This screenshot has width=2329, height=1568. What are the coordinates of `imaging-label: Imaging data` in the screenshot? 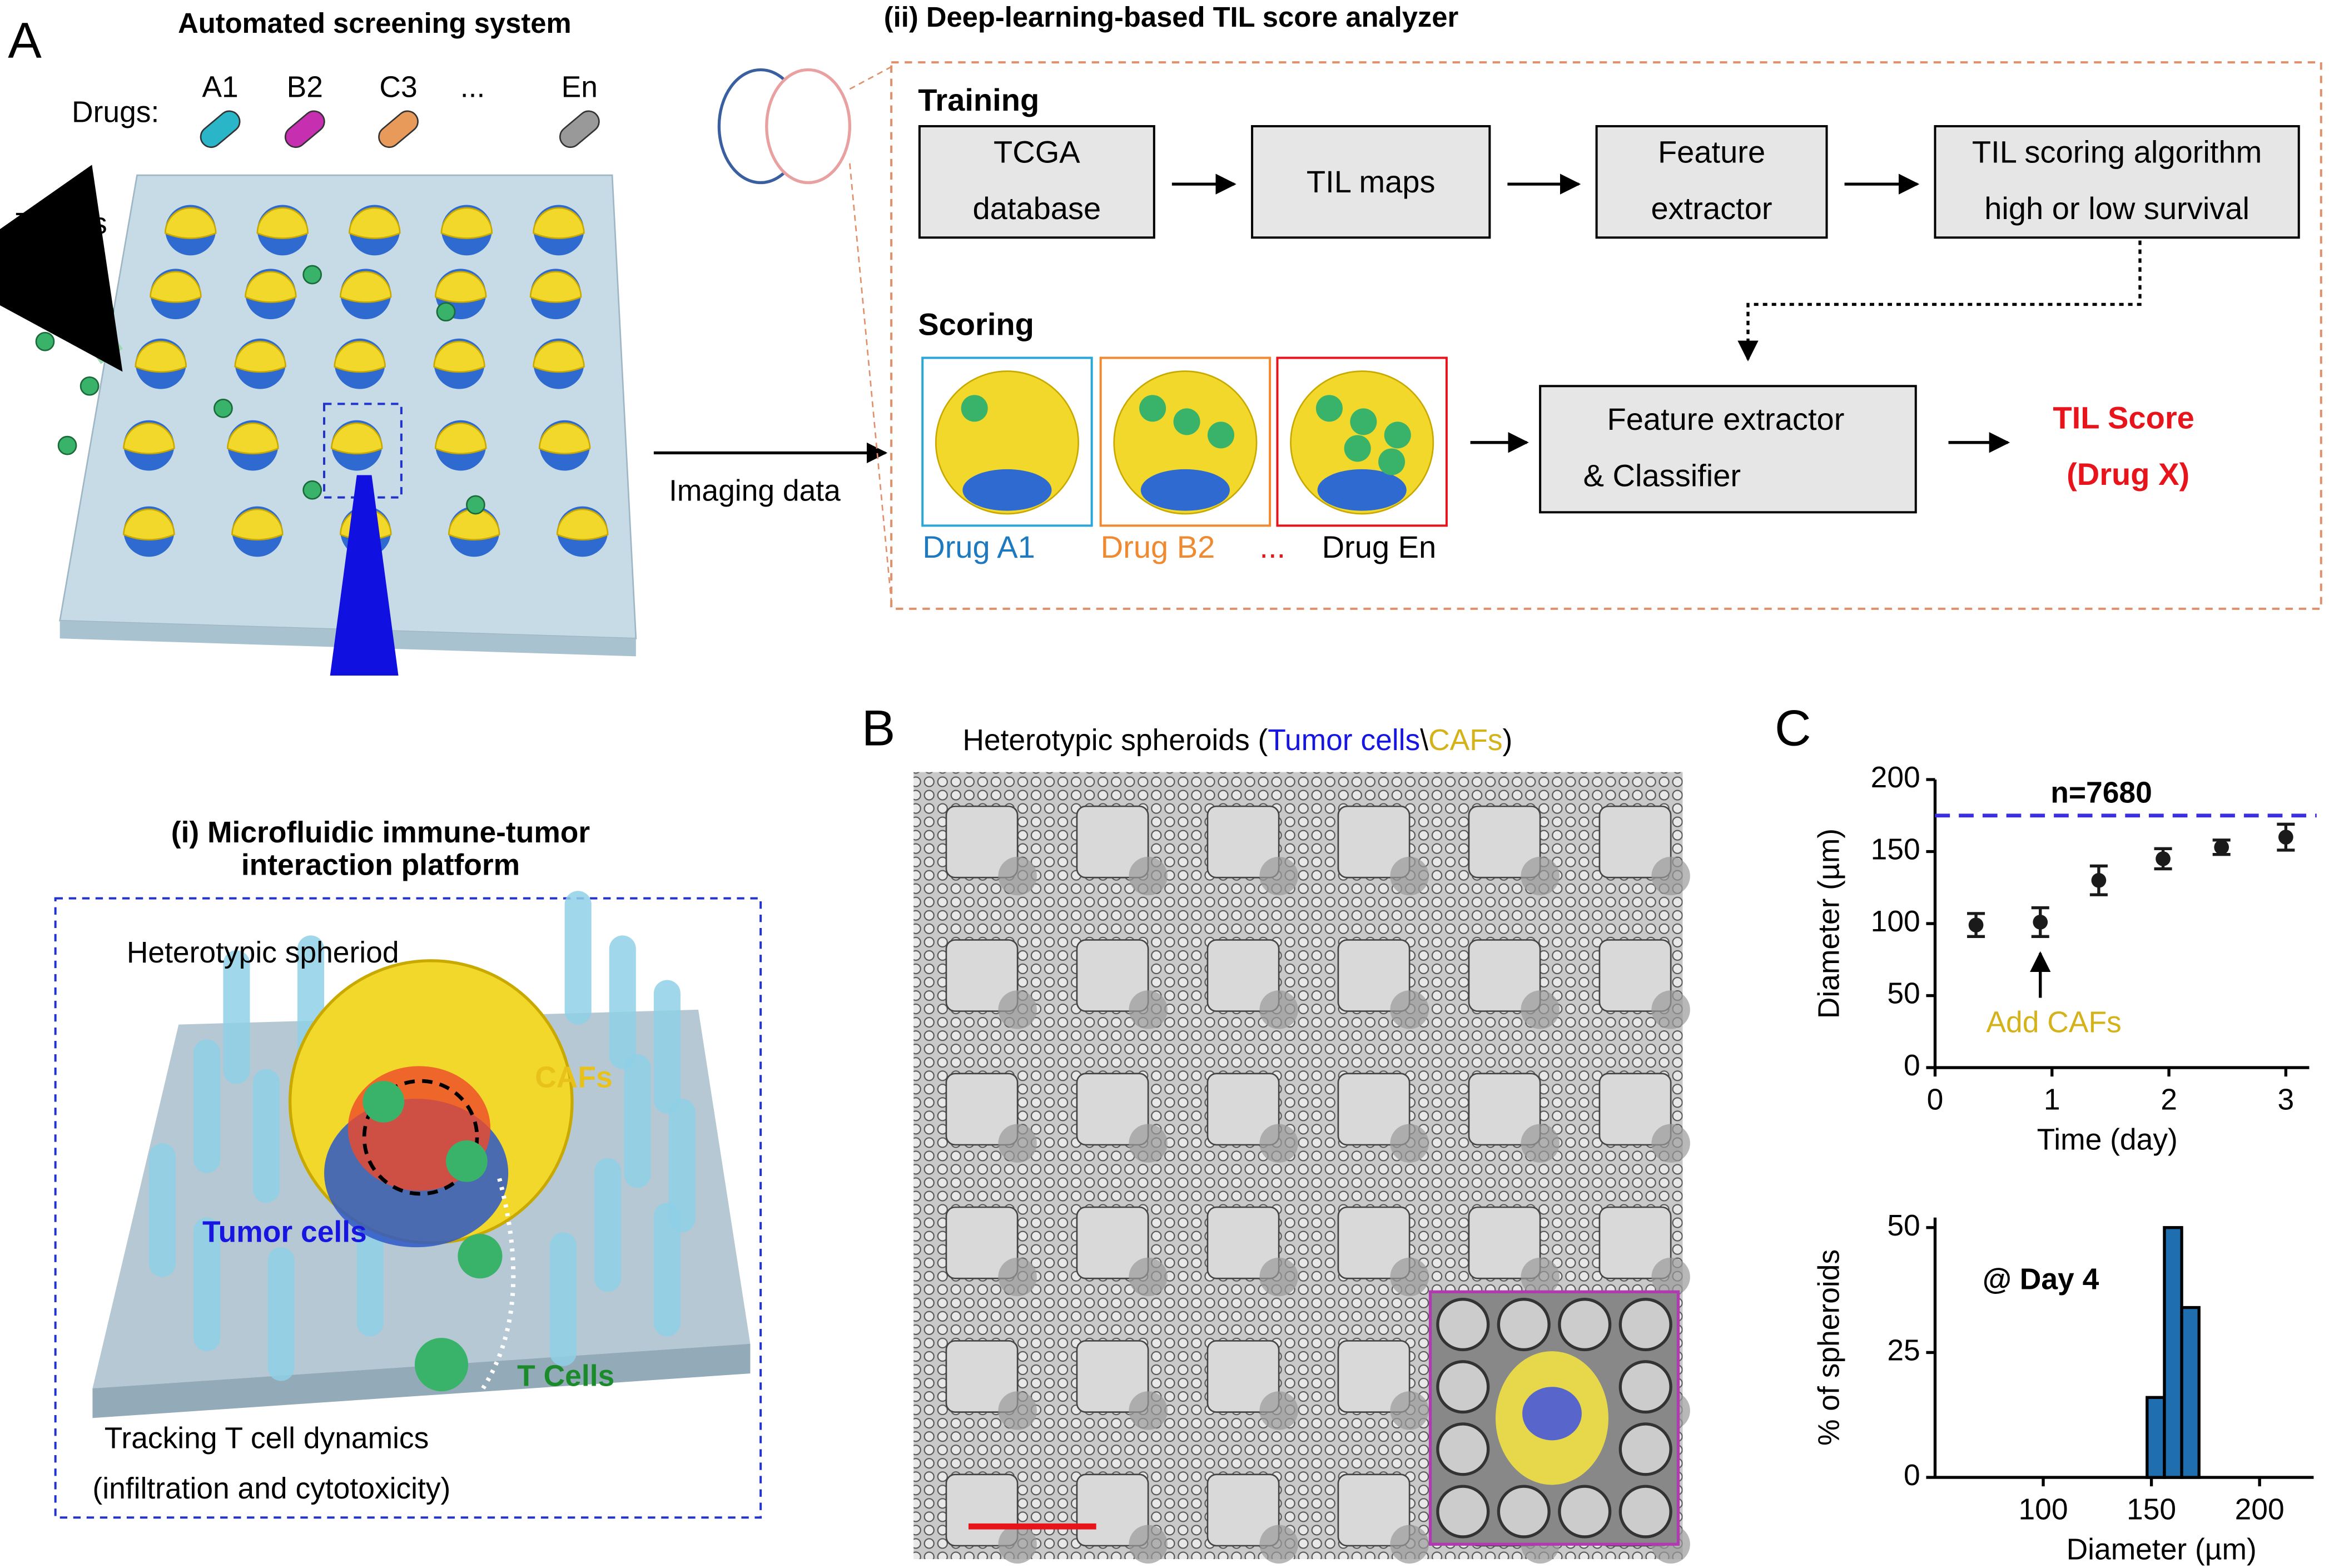 It's located at (755, 491).